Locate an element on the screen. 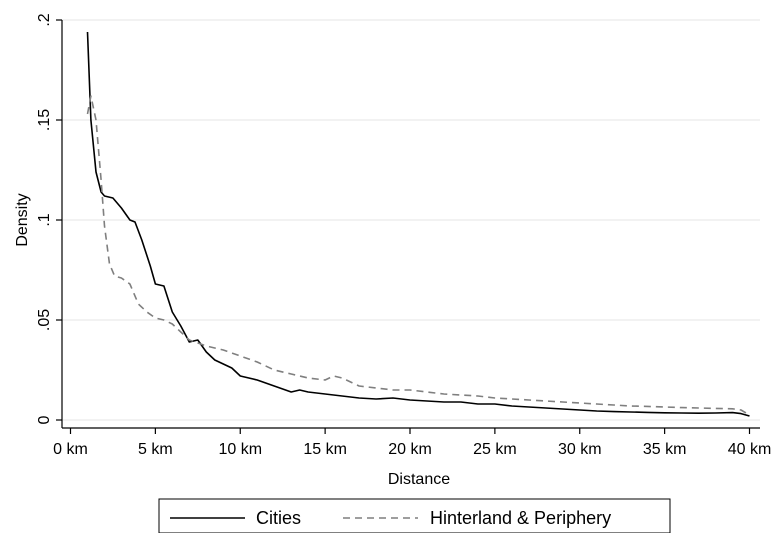  y-tick-label: .05 is located at coordinates (44, 320).